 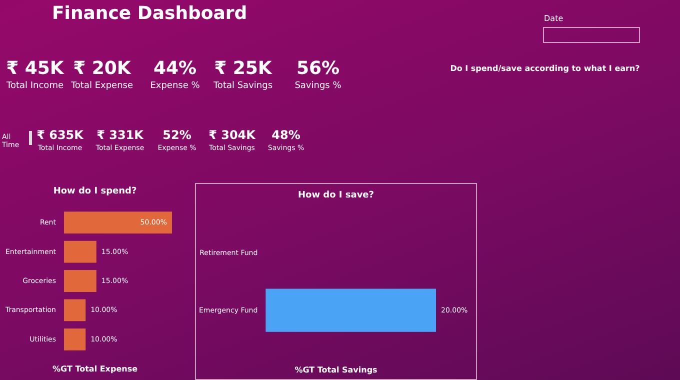 I want to click on text: Savings %, so click(x=318, y=86).